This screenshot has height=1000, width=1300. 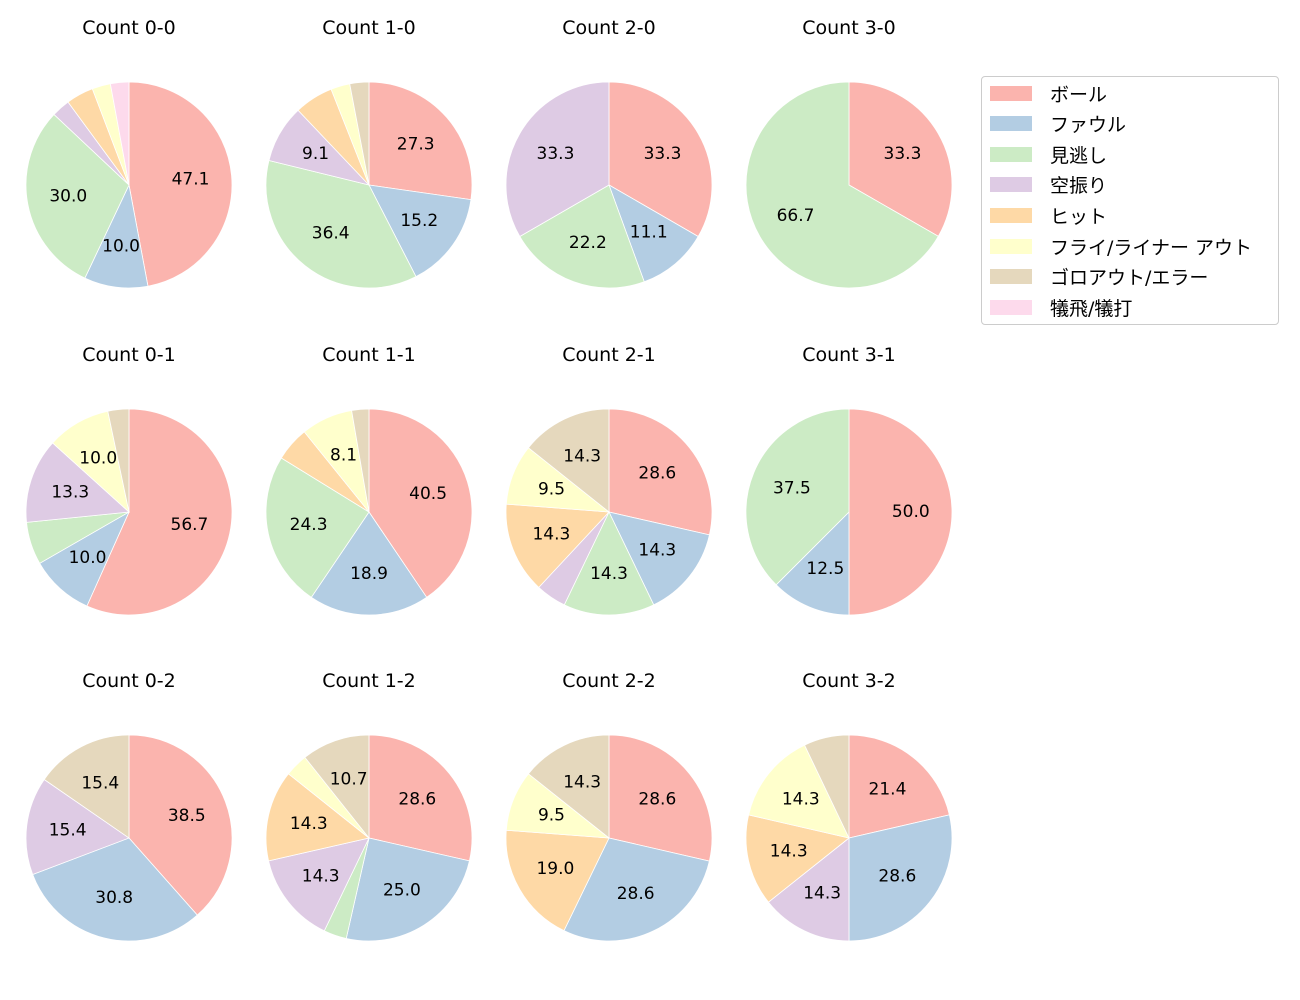 I want to click on slice-value-label: 18.9, so click(x=369, y=574).